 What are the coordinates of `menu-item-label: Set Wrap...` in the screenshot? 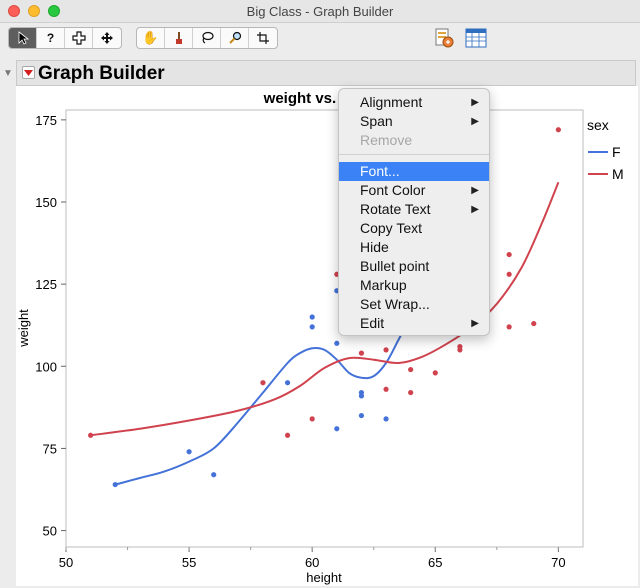 It's located at (395, 304).